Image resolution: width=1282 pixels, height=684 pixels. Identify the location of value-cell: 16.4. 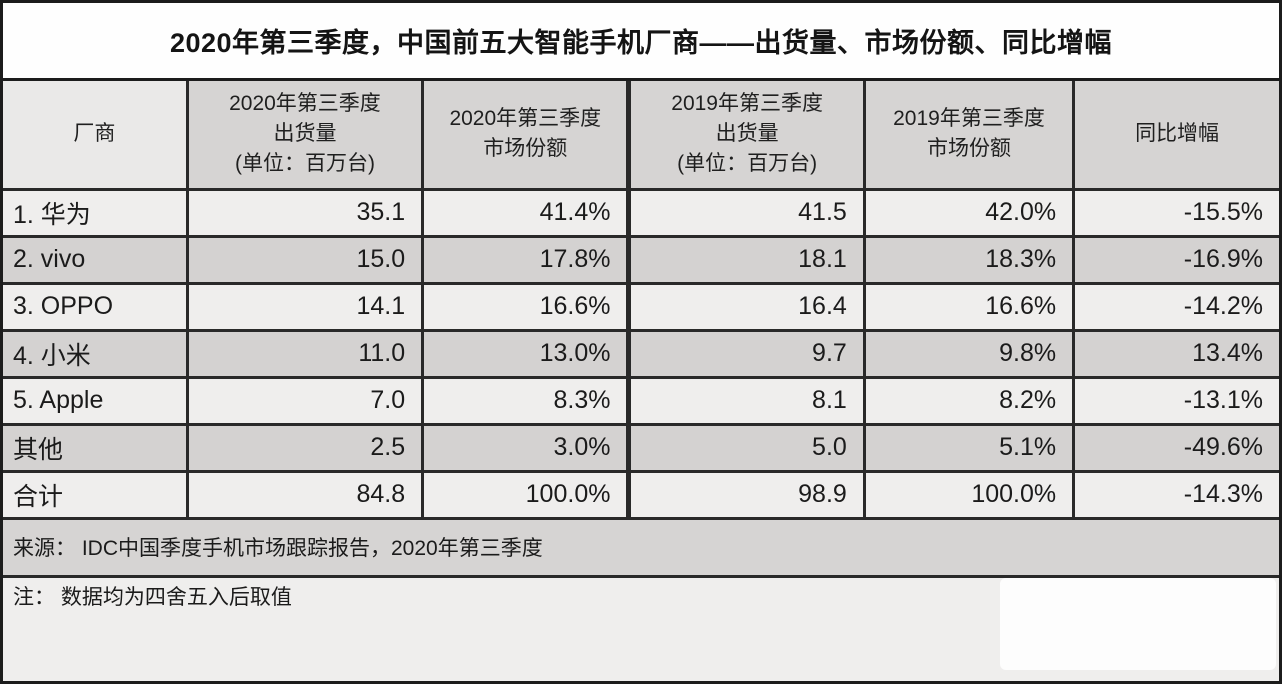
(746, 306).